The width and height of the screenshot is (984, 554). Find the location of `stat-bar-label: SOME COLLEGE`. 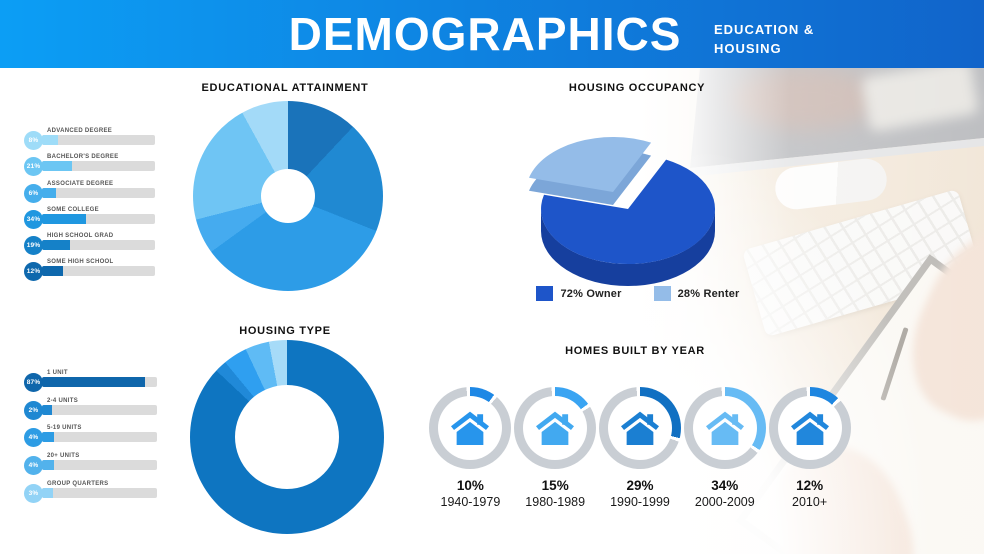

stat-bar-label: SOME COLLEGE is located at coordinates (73, 209).